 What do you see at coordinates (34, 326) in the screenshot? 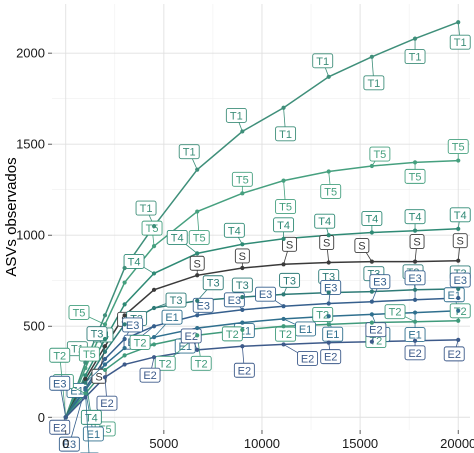
I see `y-tick-label: 500` at bounding box center [34, 326].